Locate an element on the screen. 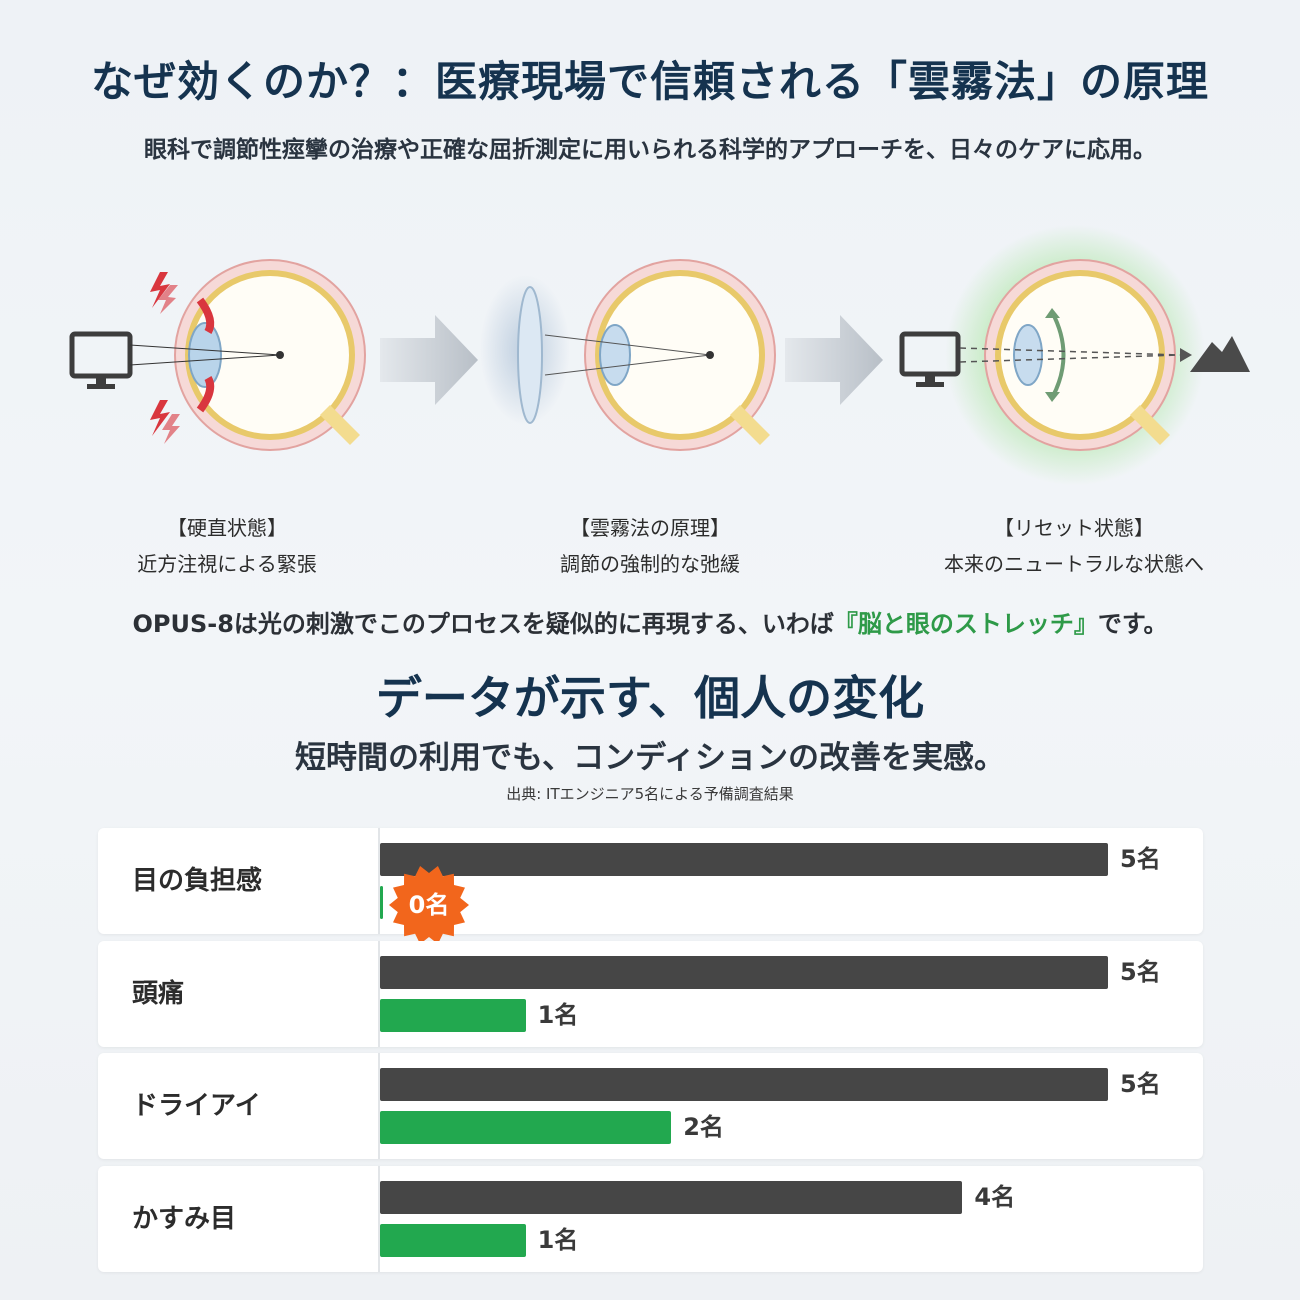  chart-row: かすみ目 4名 1名 is located at coordinates (650, 1219).